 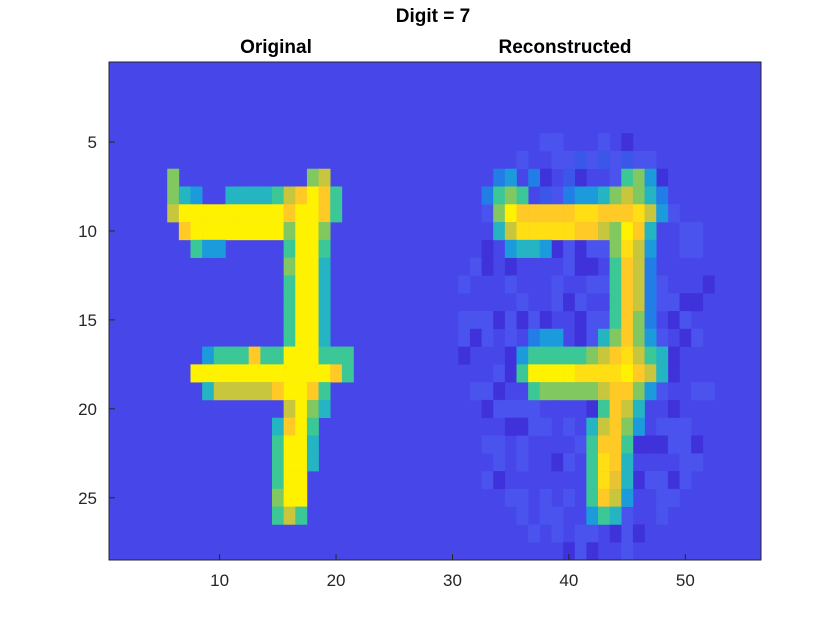 I want to click on x-tick-label: 30, so click(x=452, y=580).